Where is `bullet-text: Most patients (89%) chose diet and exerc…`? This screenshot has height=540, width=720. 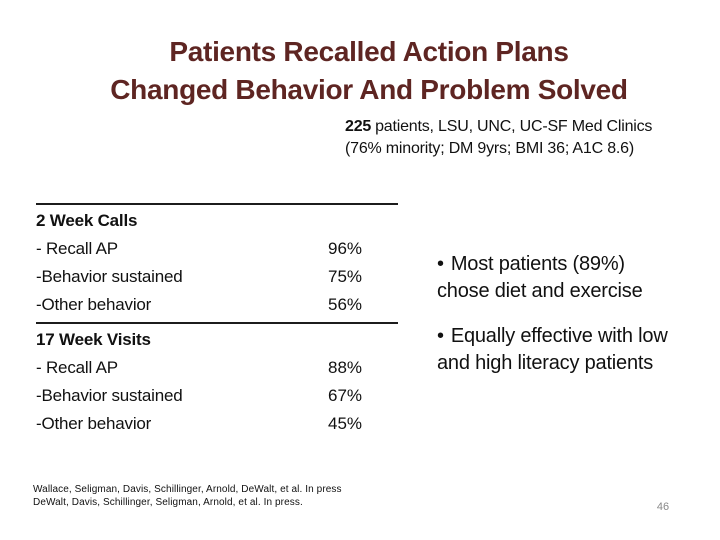 bullet-text: Most patients (89%) chose diet and exerc… is located at coordinates (540, 277).